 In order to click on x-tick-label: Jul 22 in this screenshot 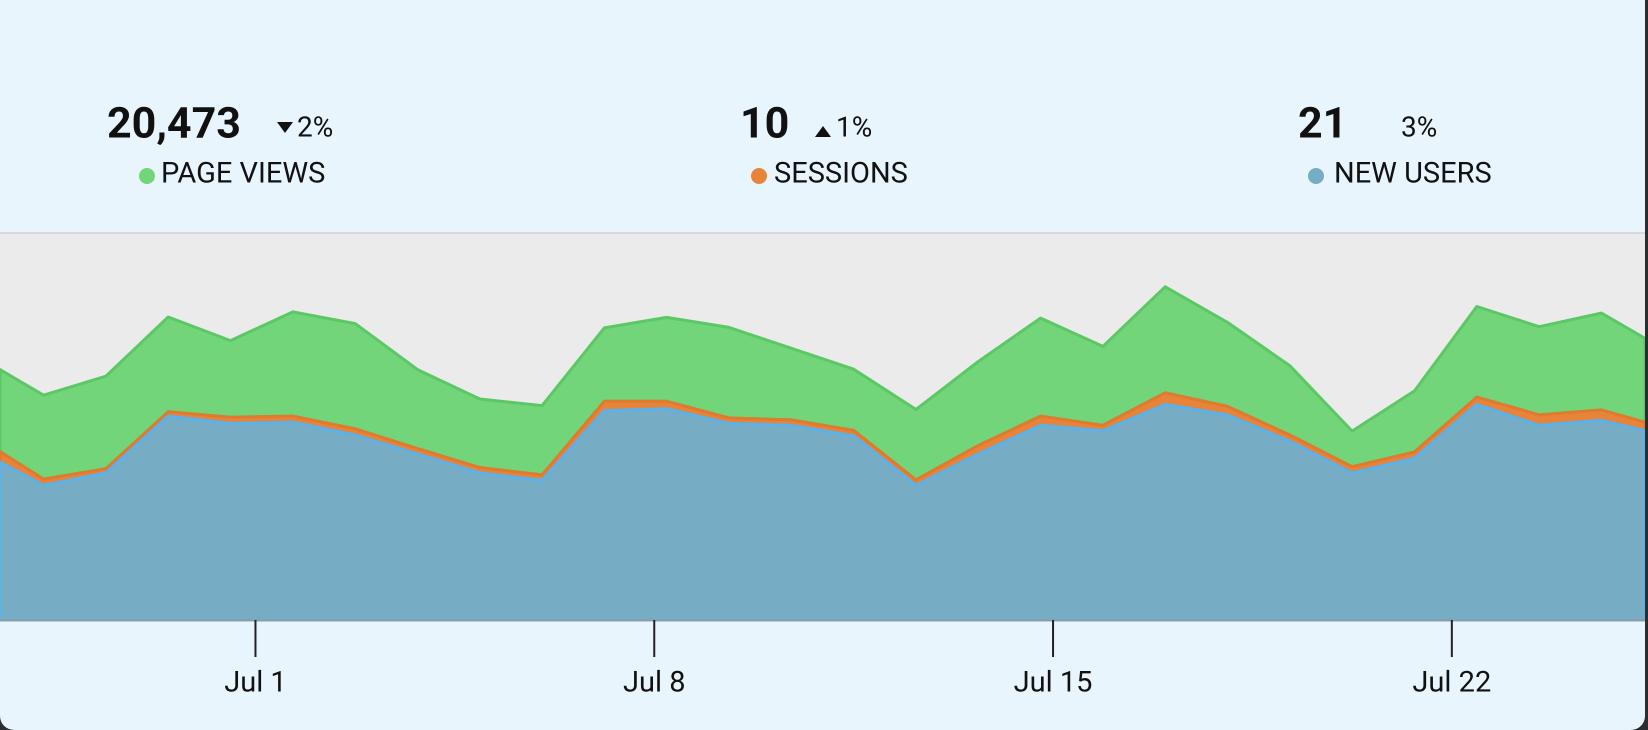, I will do `click(1451, 683)`.